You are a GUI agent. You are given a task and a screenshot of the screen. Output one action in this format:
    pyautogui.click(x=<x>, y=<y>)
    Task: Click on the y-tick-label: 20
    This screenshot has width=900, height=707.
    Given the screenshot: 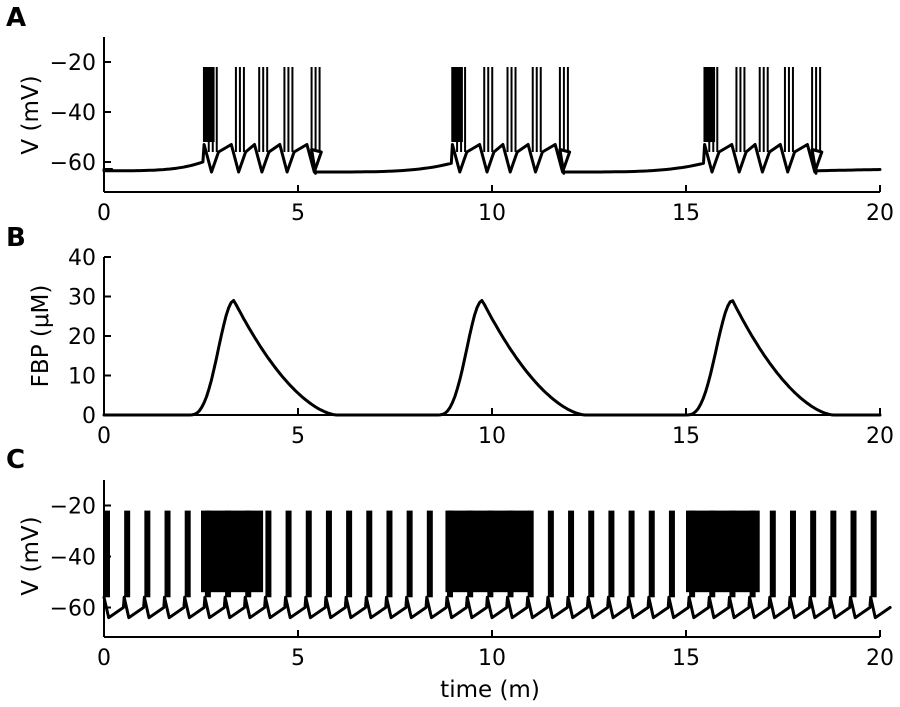 What is the action you would take?
    pyautogui.click(x=82, y=337)
    